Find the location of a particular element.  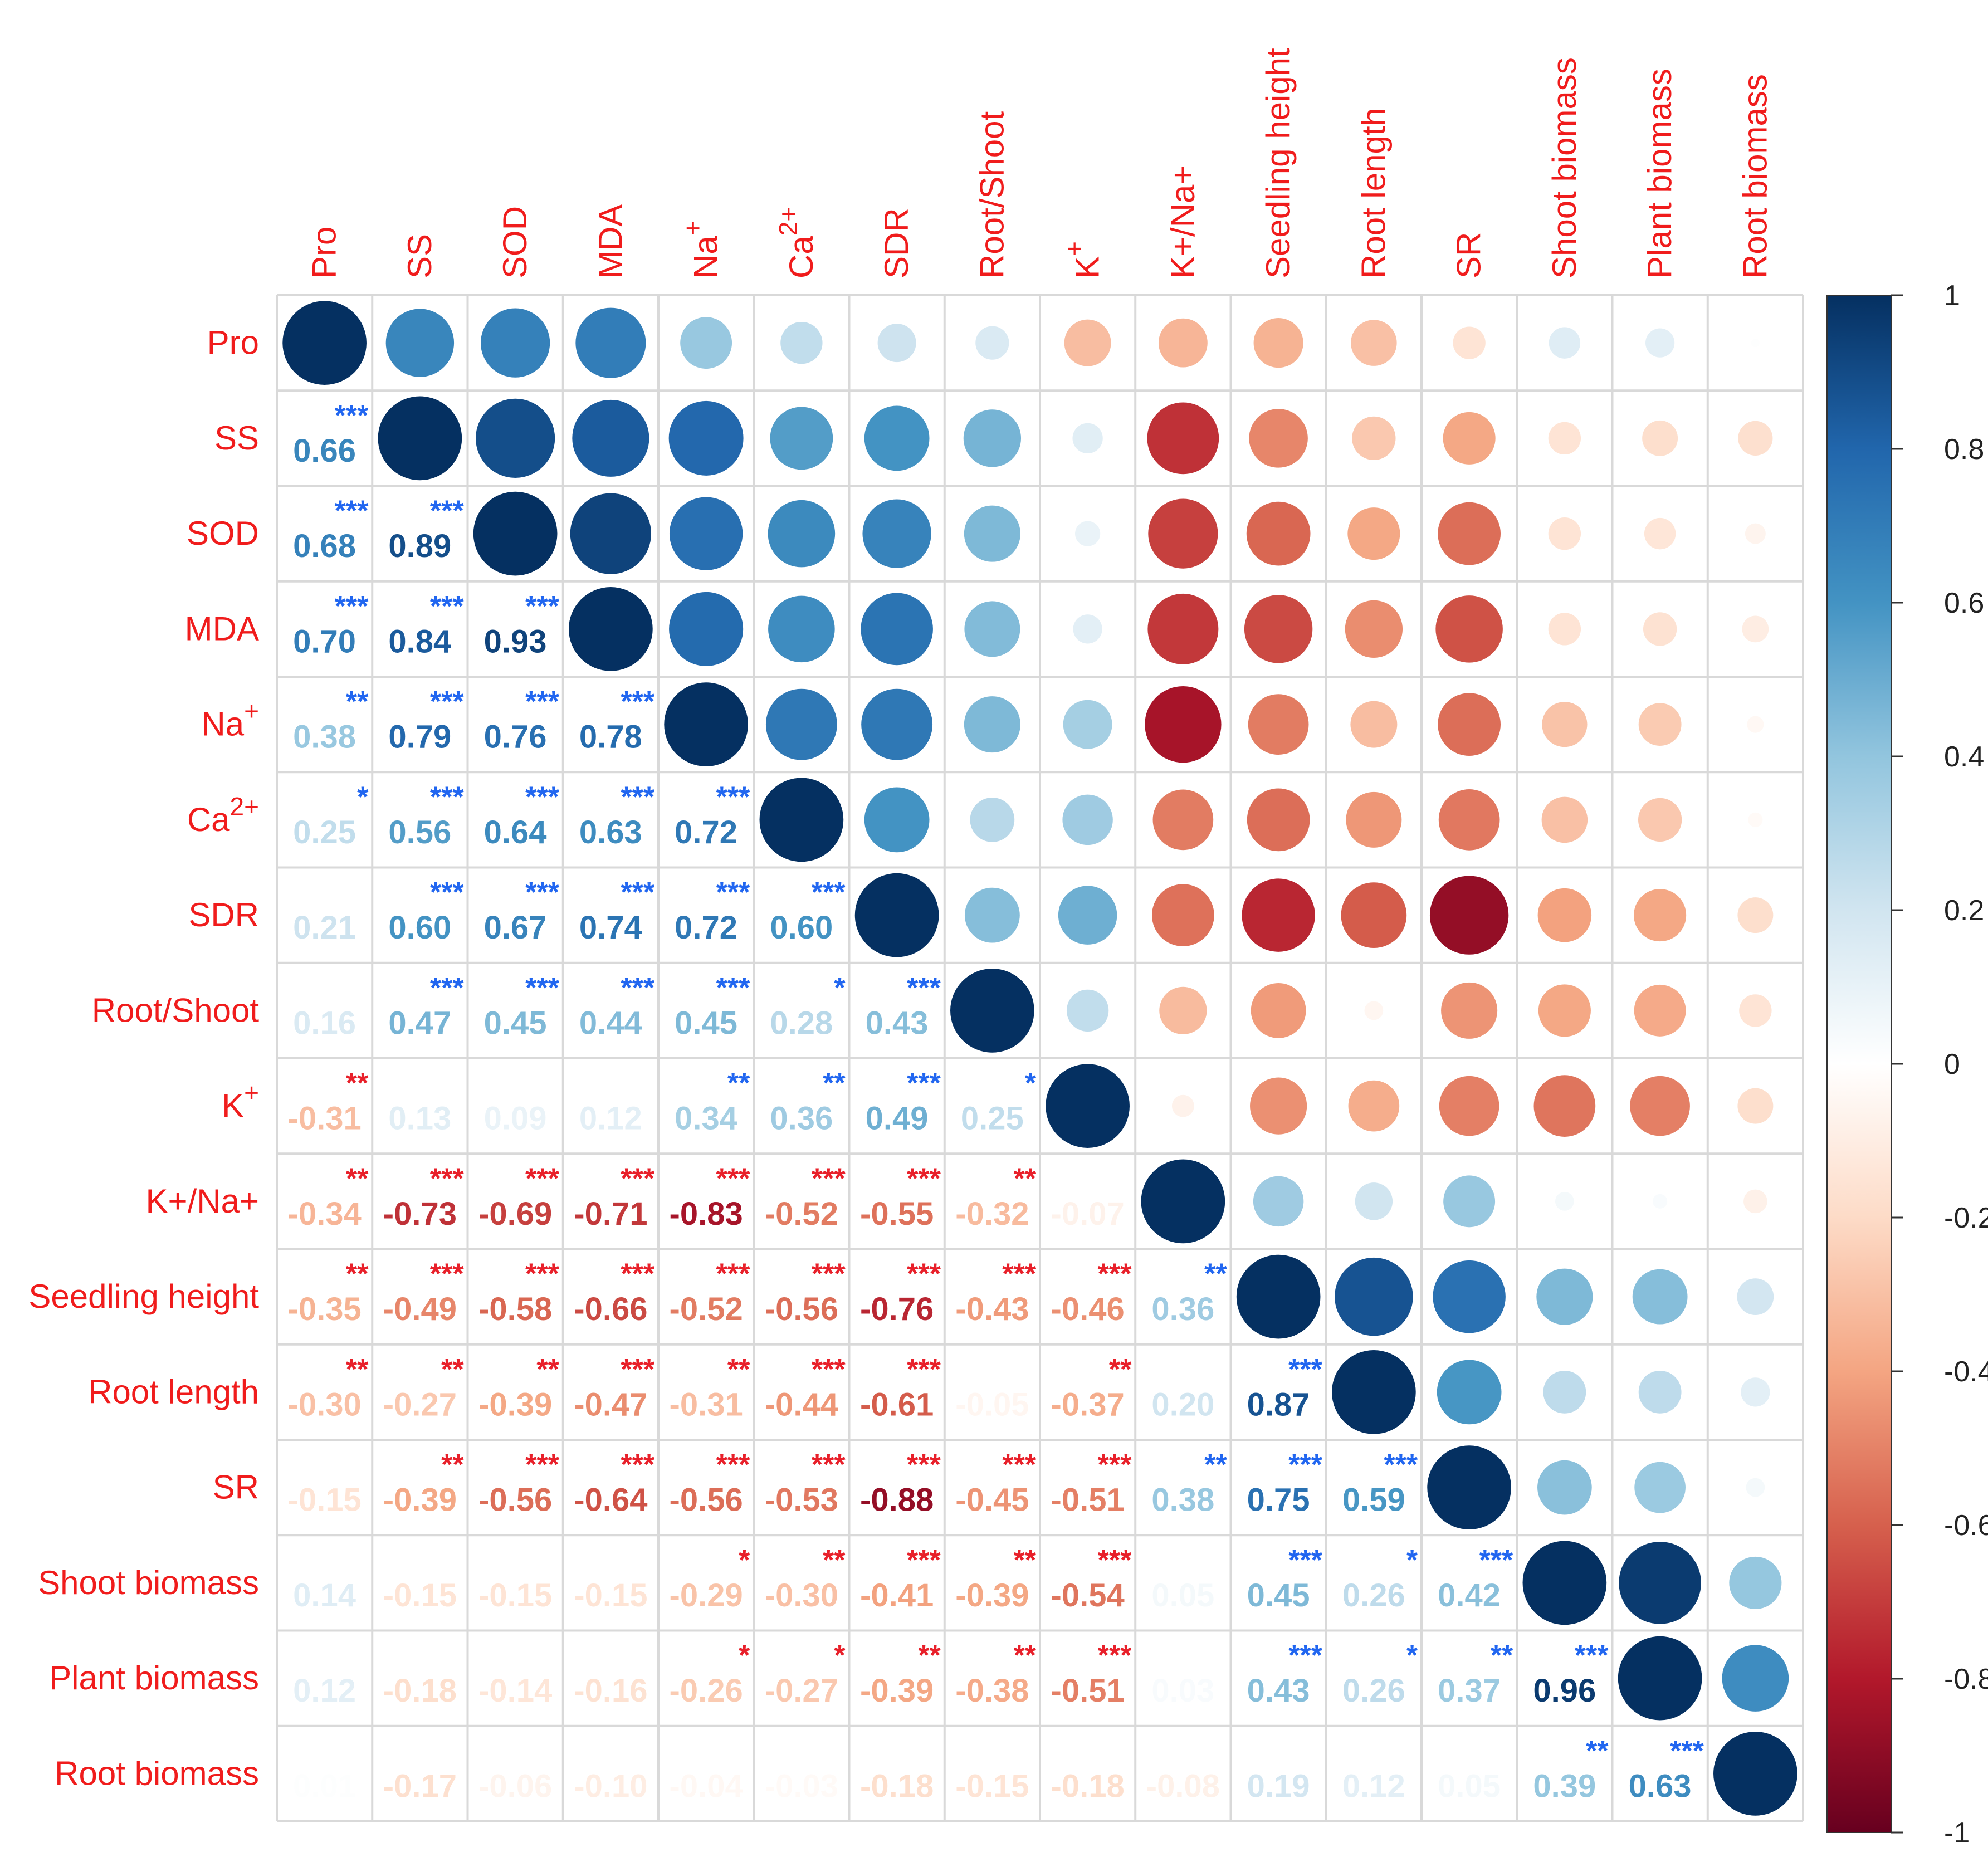

color-legend-tick-label: -0.8 is located at coordinates (1966, 1679).